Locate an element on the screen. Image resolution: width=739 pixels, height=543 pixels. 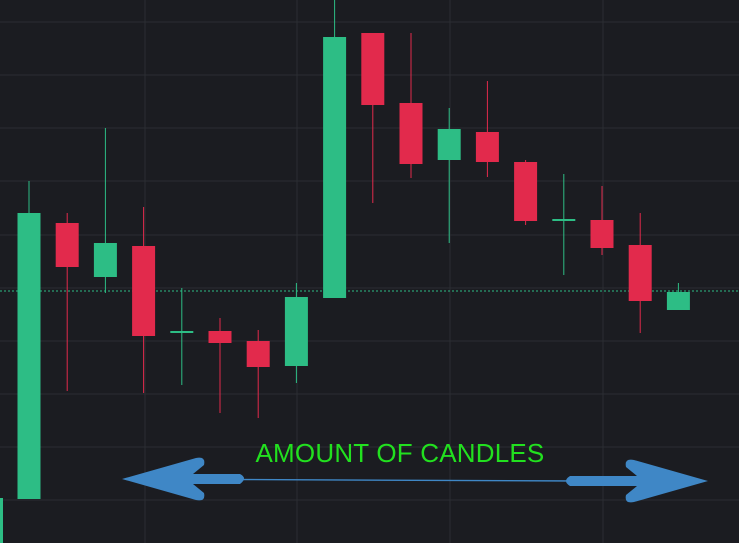
arrow-head-right is located at coordinates (637, 481).